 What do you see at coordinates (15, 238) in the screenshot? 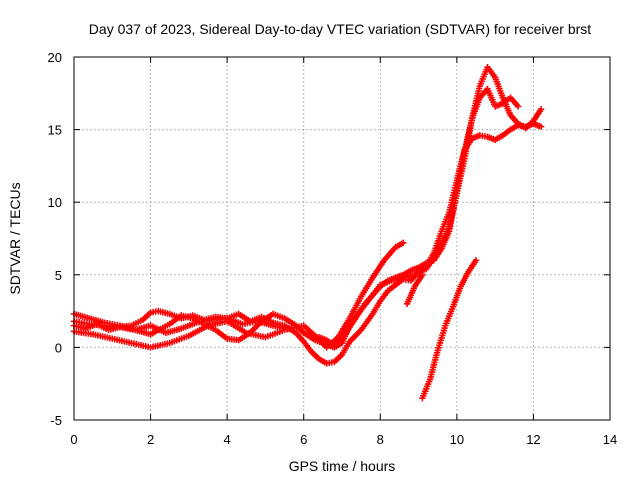
I see `y-axis-label: SDTVAR / TECUs` at bounding box center [15, 238].